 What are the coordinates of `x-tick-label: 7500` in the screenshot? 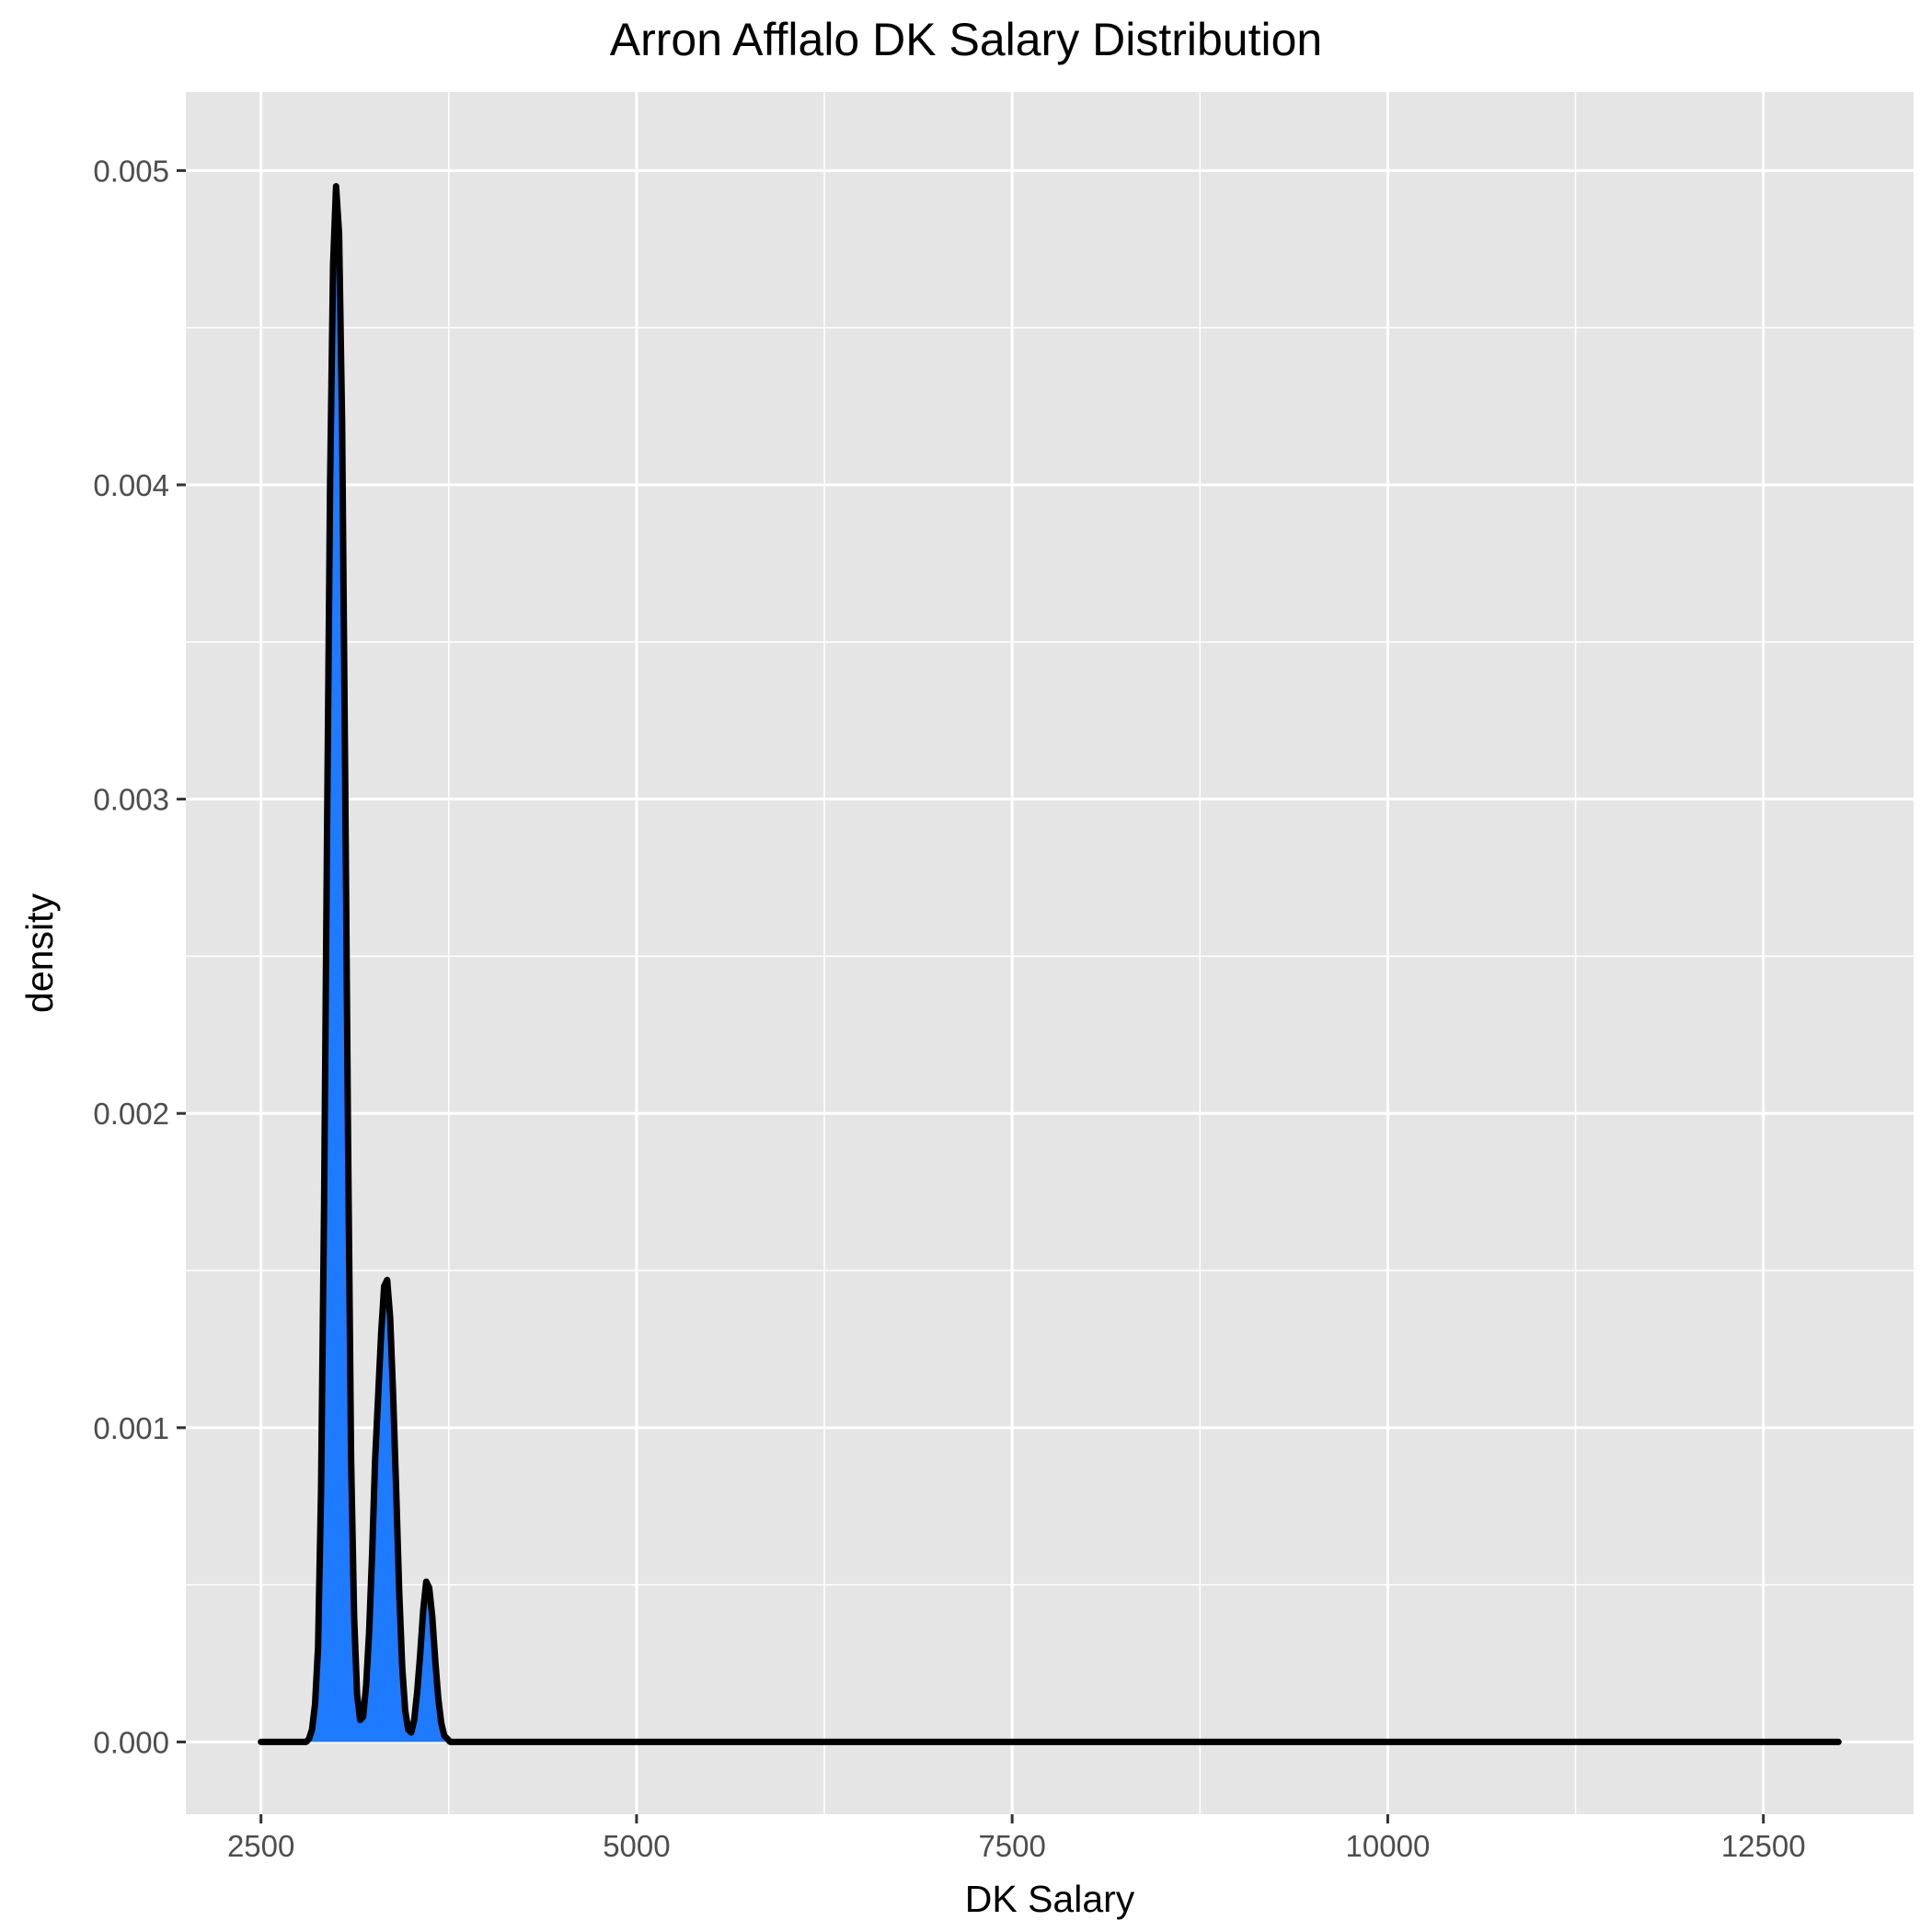 It's located at (1011, 1846).